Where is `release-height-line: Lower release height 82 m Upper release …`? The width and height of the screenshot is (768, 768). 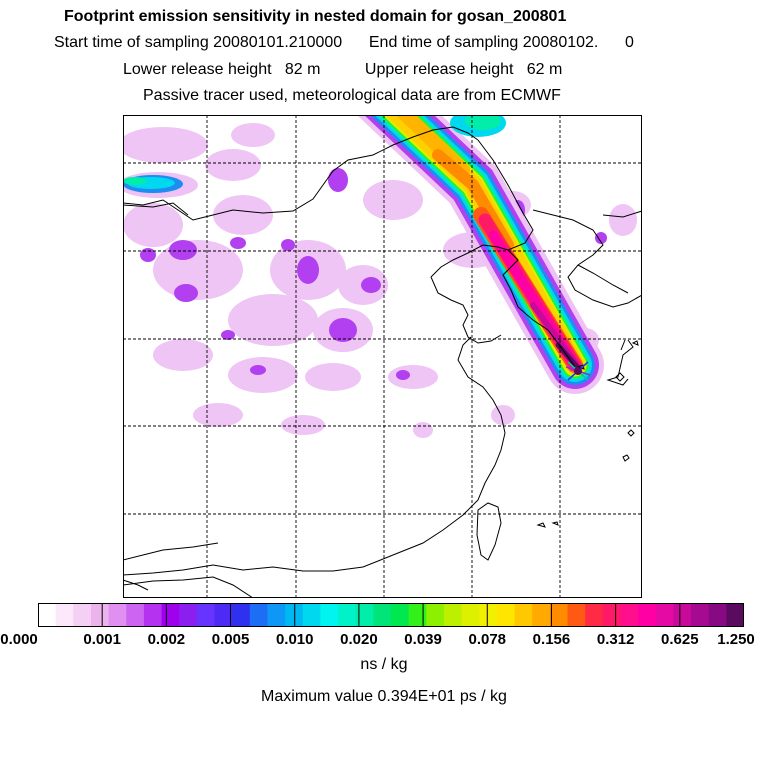
release-height-line: Lower release height 82 m Upper release … is located at coordinates (343, 69).